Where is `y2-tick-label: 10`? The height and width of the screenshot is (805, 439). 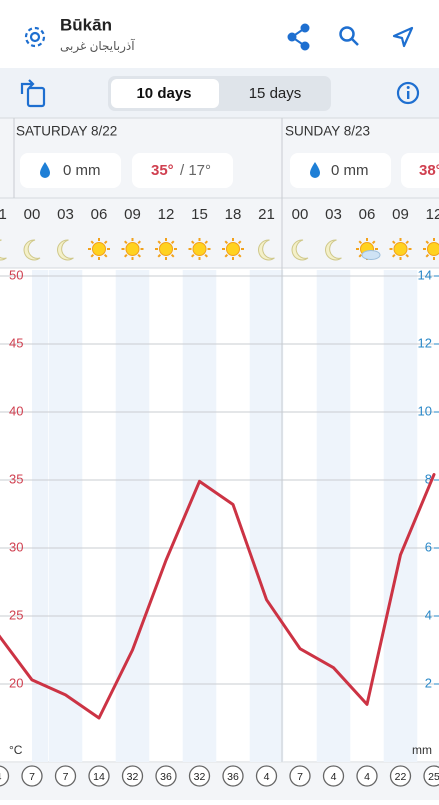
y2-tick-label: 10 is located at coordinates (425, 410).